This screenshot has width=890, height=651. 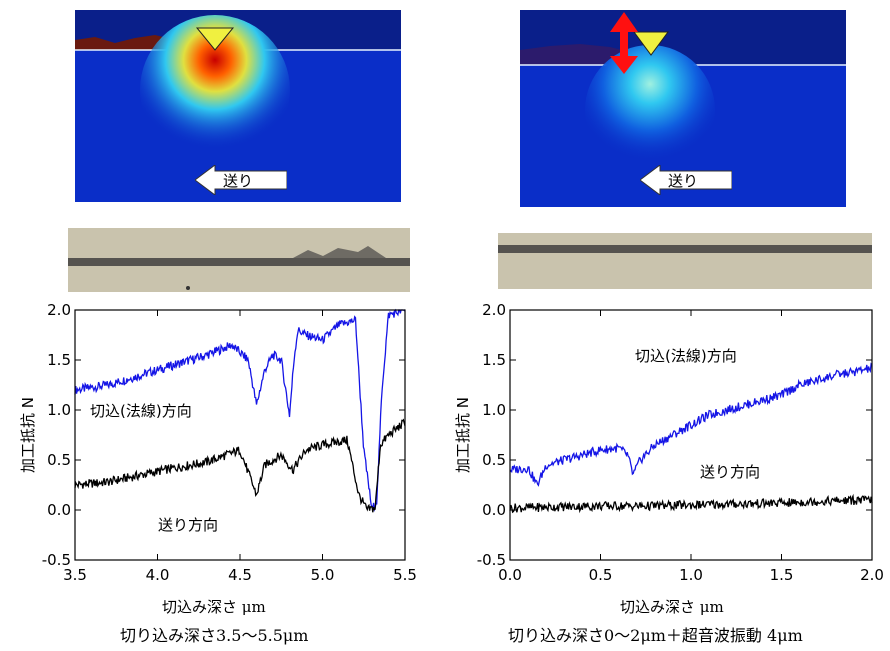 I want to click on plot-frame, so click(x=240, y=435).